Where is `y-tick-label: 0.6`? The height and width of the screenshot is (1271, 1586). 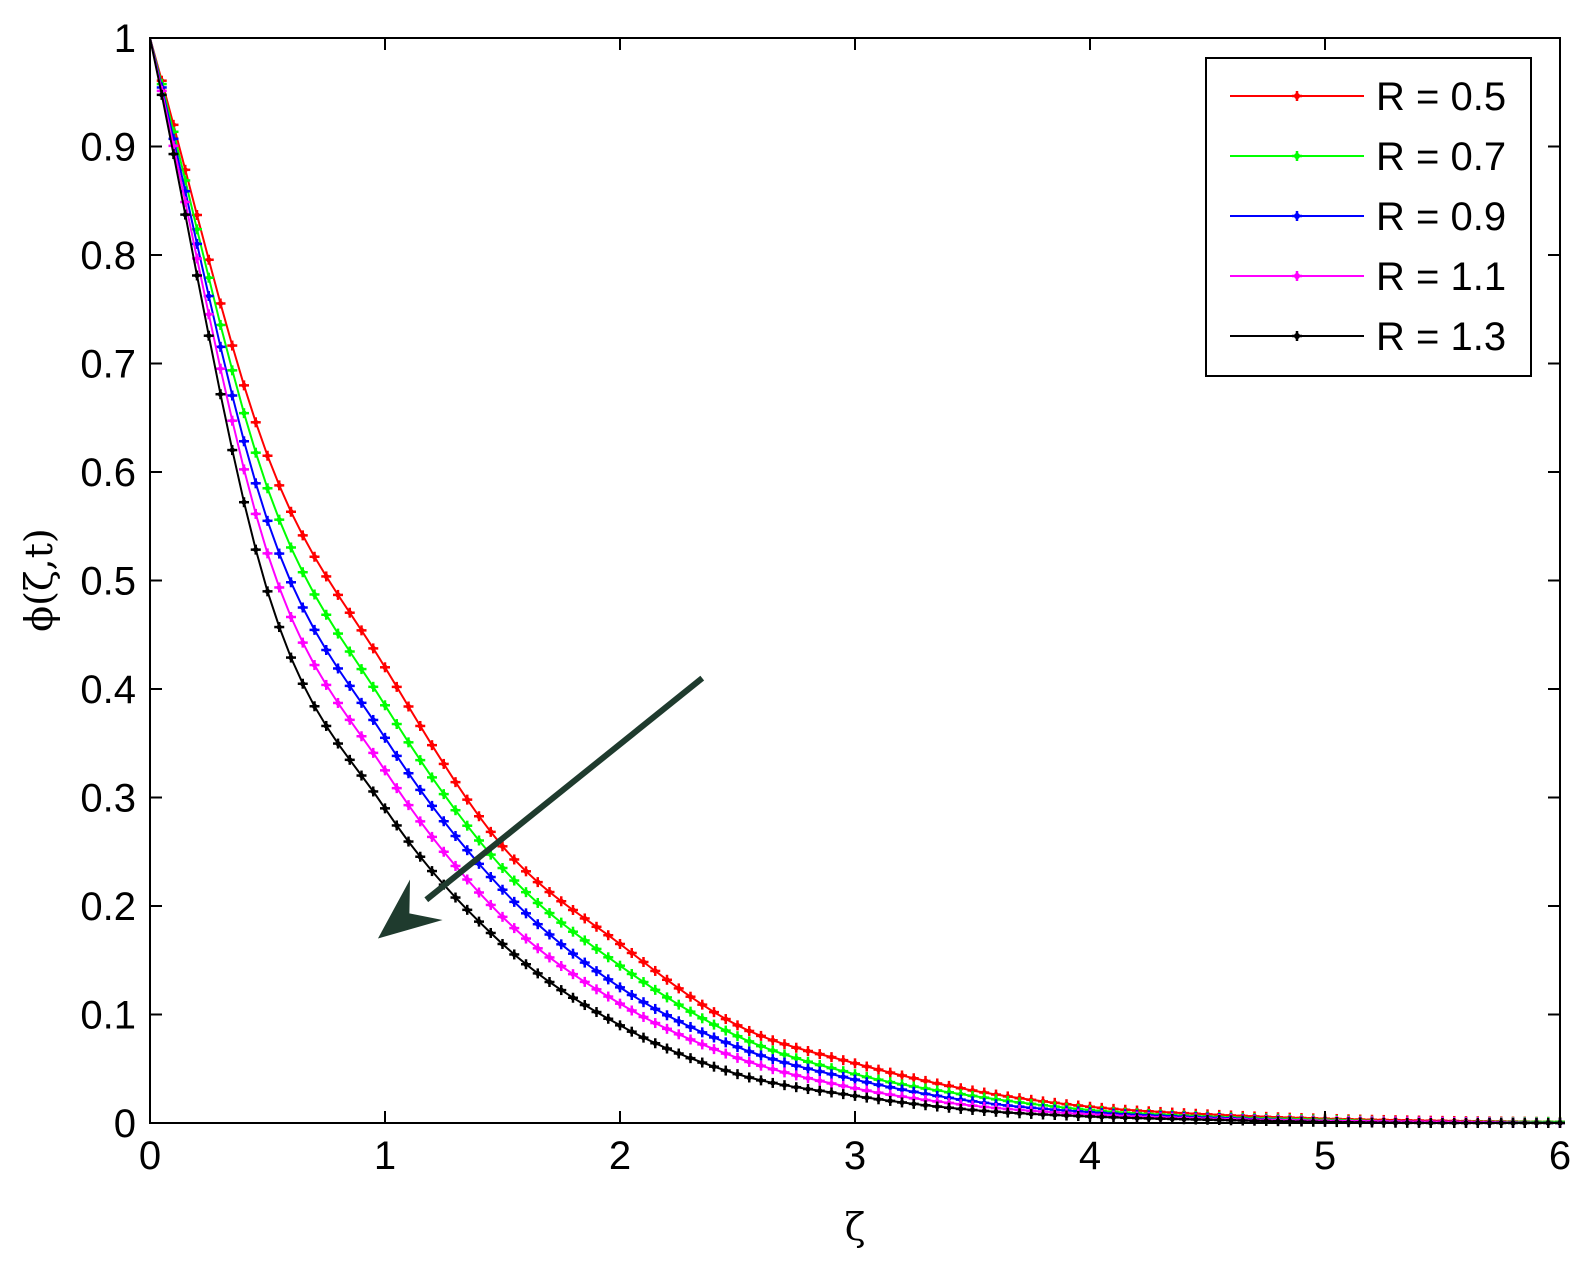 y-tick-label: 0.6 is located at coordinates (108, 473).